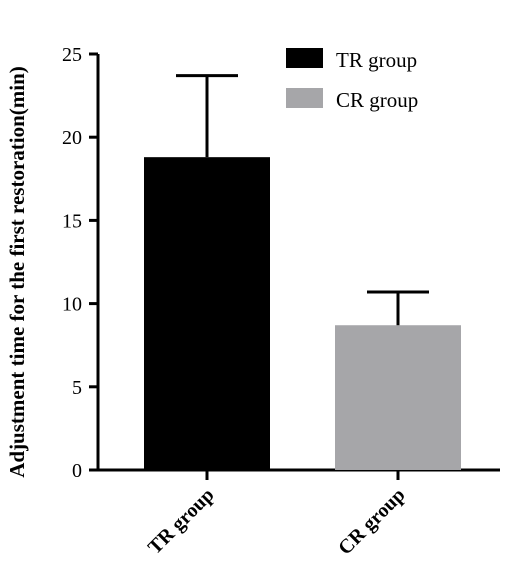  I want to click on x-axis, so click(298, 474).